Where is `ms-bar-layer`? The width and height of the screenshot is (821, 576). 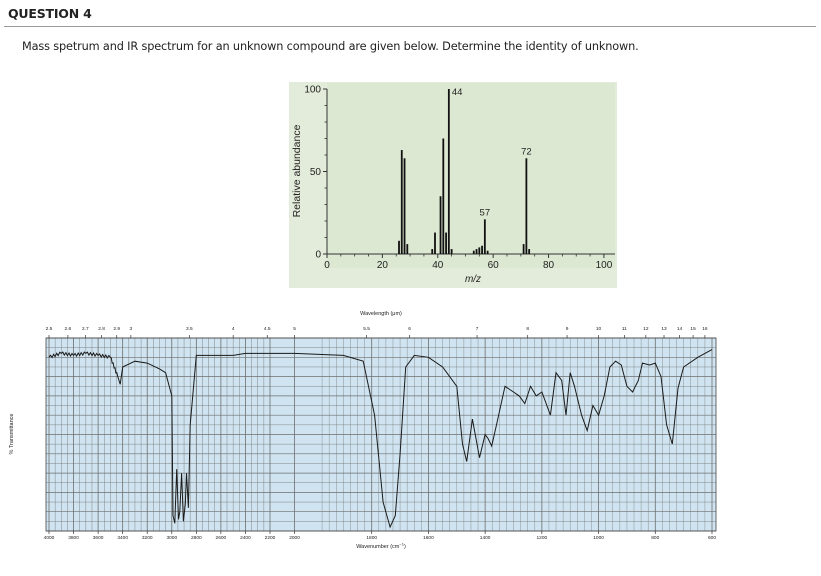
ms-bar-layer is located at coordinates (464, 171).